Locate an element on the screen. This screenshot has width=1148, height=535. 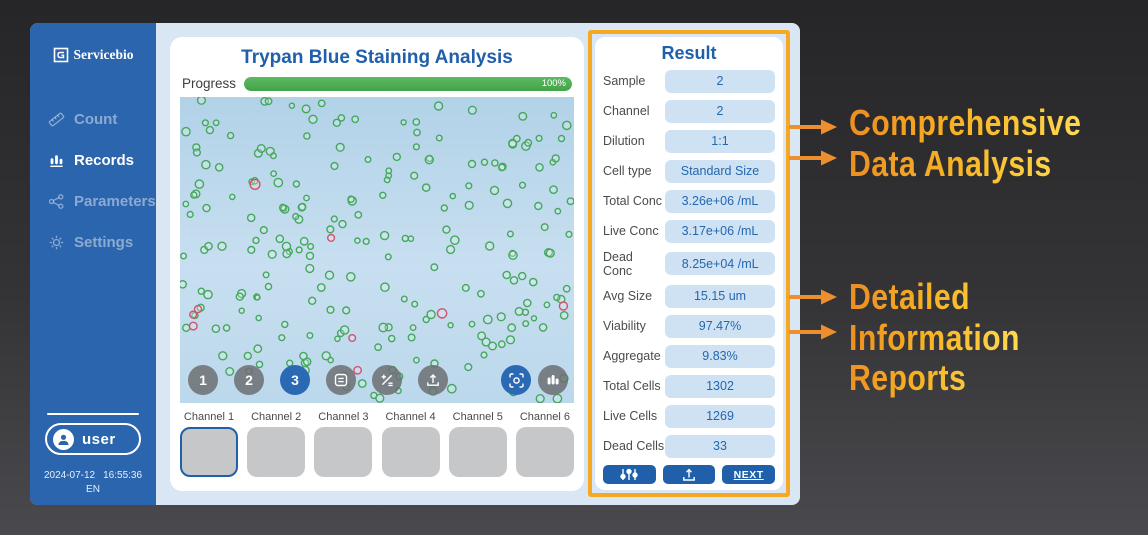
sidebar-item-settings: Settings is located at coordinates (93, 242).